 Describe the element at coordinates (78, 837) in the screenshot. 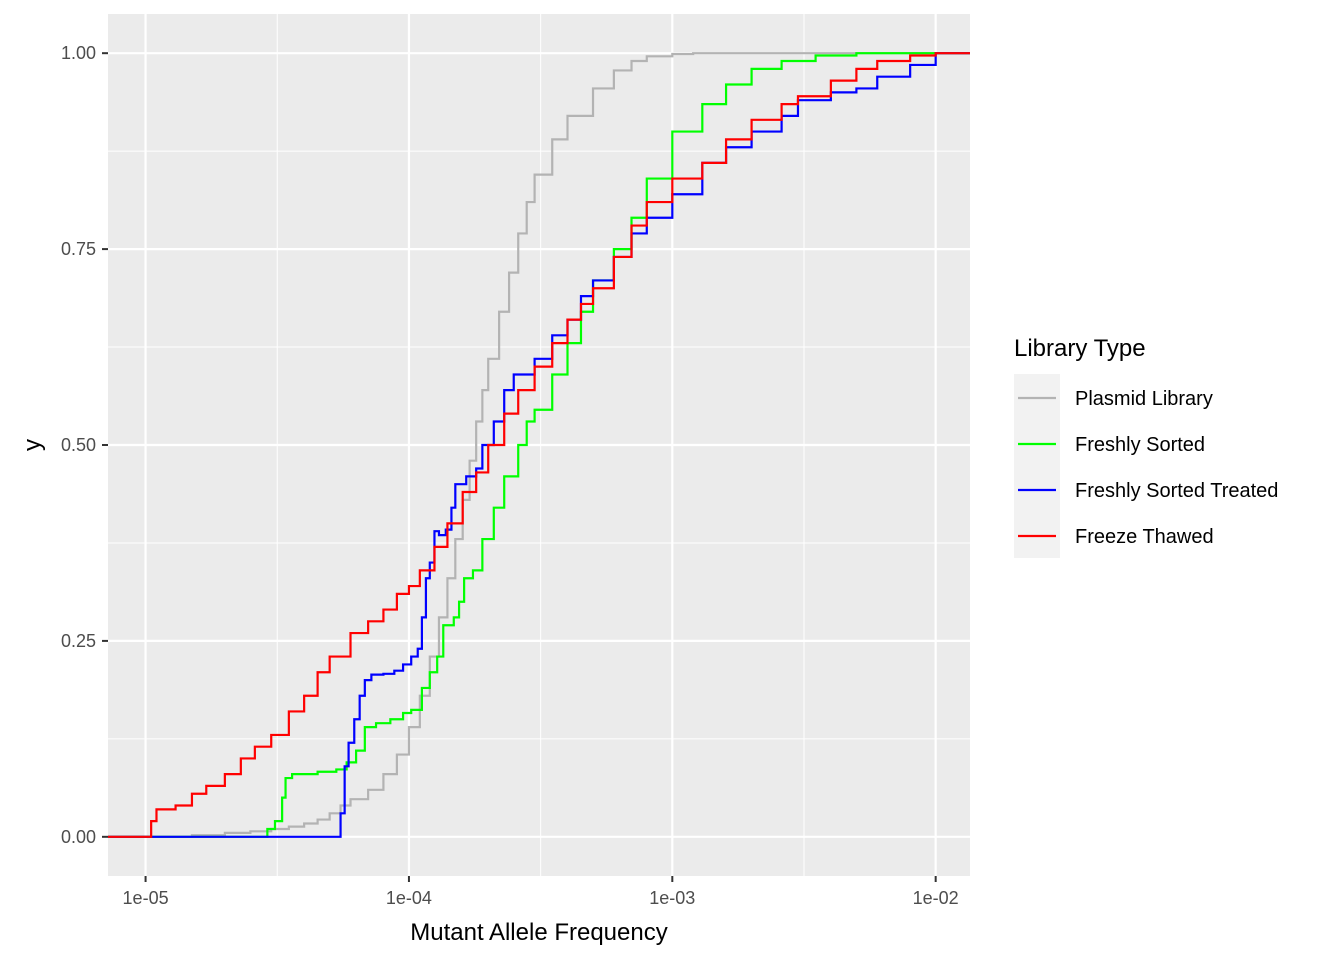

I see `y-tick-label: 0.00` at that location.